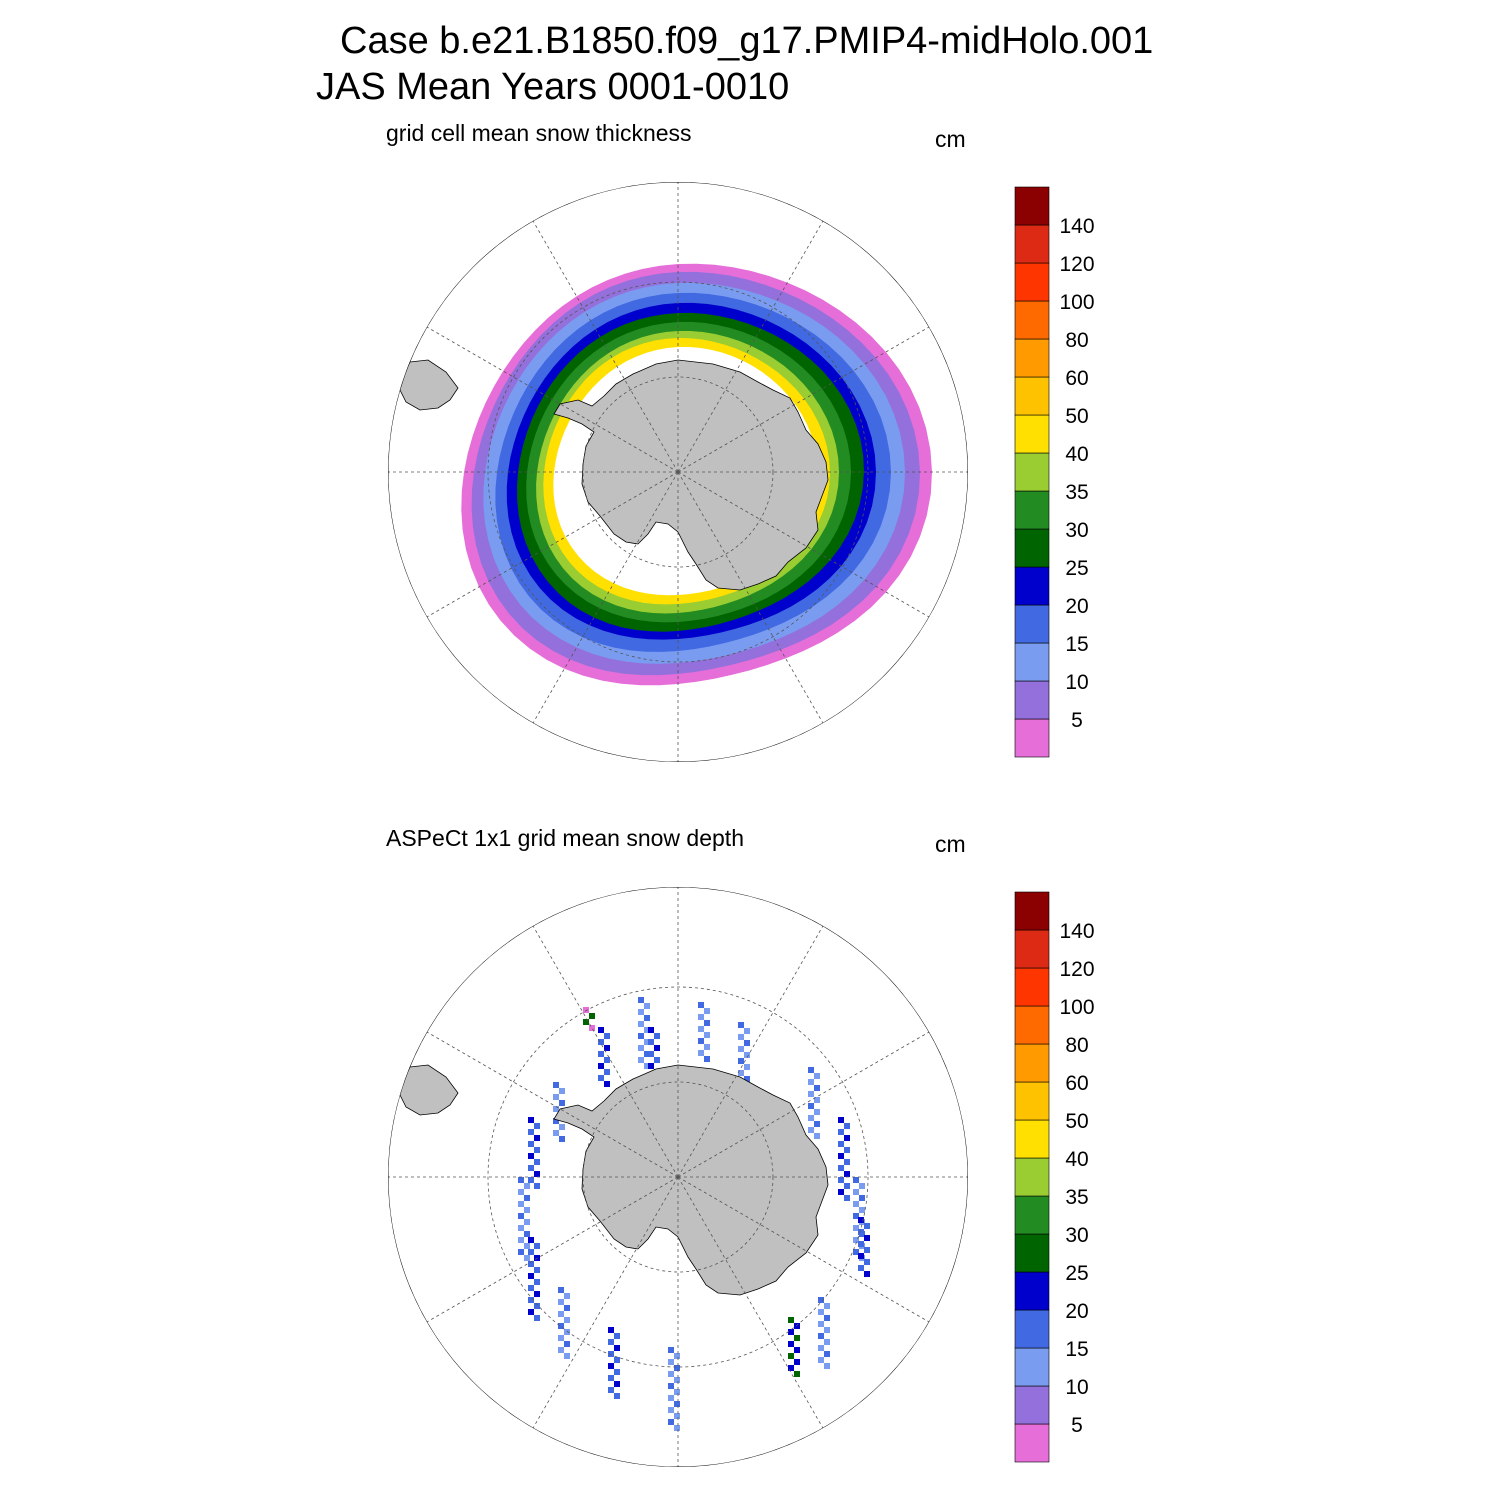 The image size is (1500, 1500). Describe the element at coordinates (1076, 644) in the screenshot. I see `colorbar-label: 15` at that location.